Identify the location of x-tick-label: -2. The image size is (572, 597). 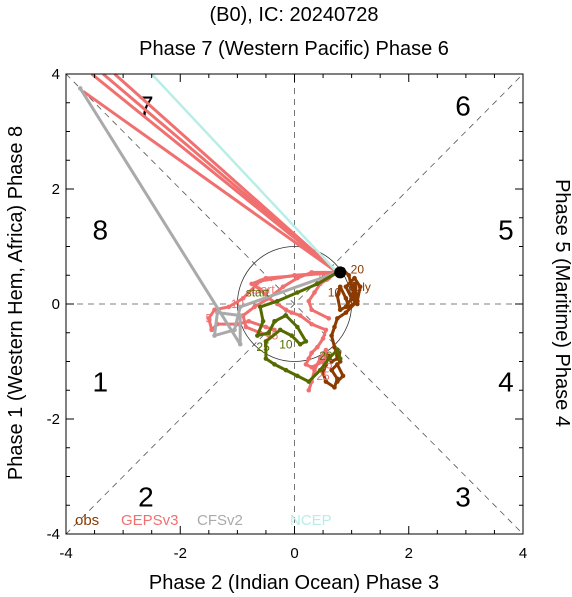
(180, 553).